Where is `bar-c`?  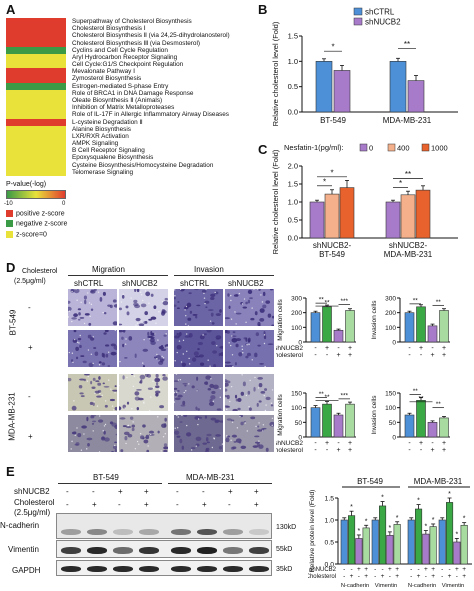
bar-c is located at coordinates (393, 220).